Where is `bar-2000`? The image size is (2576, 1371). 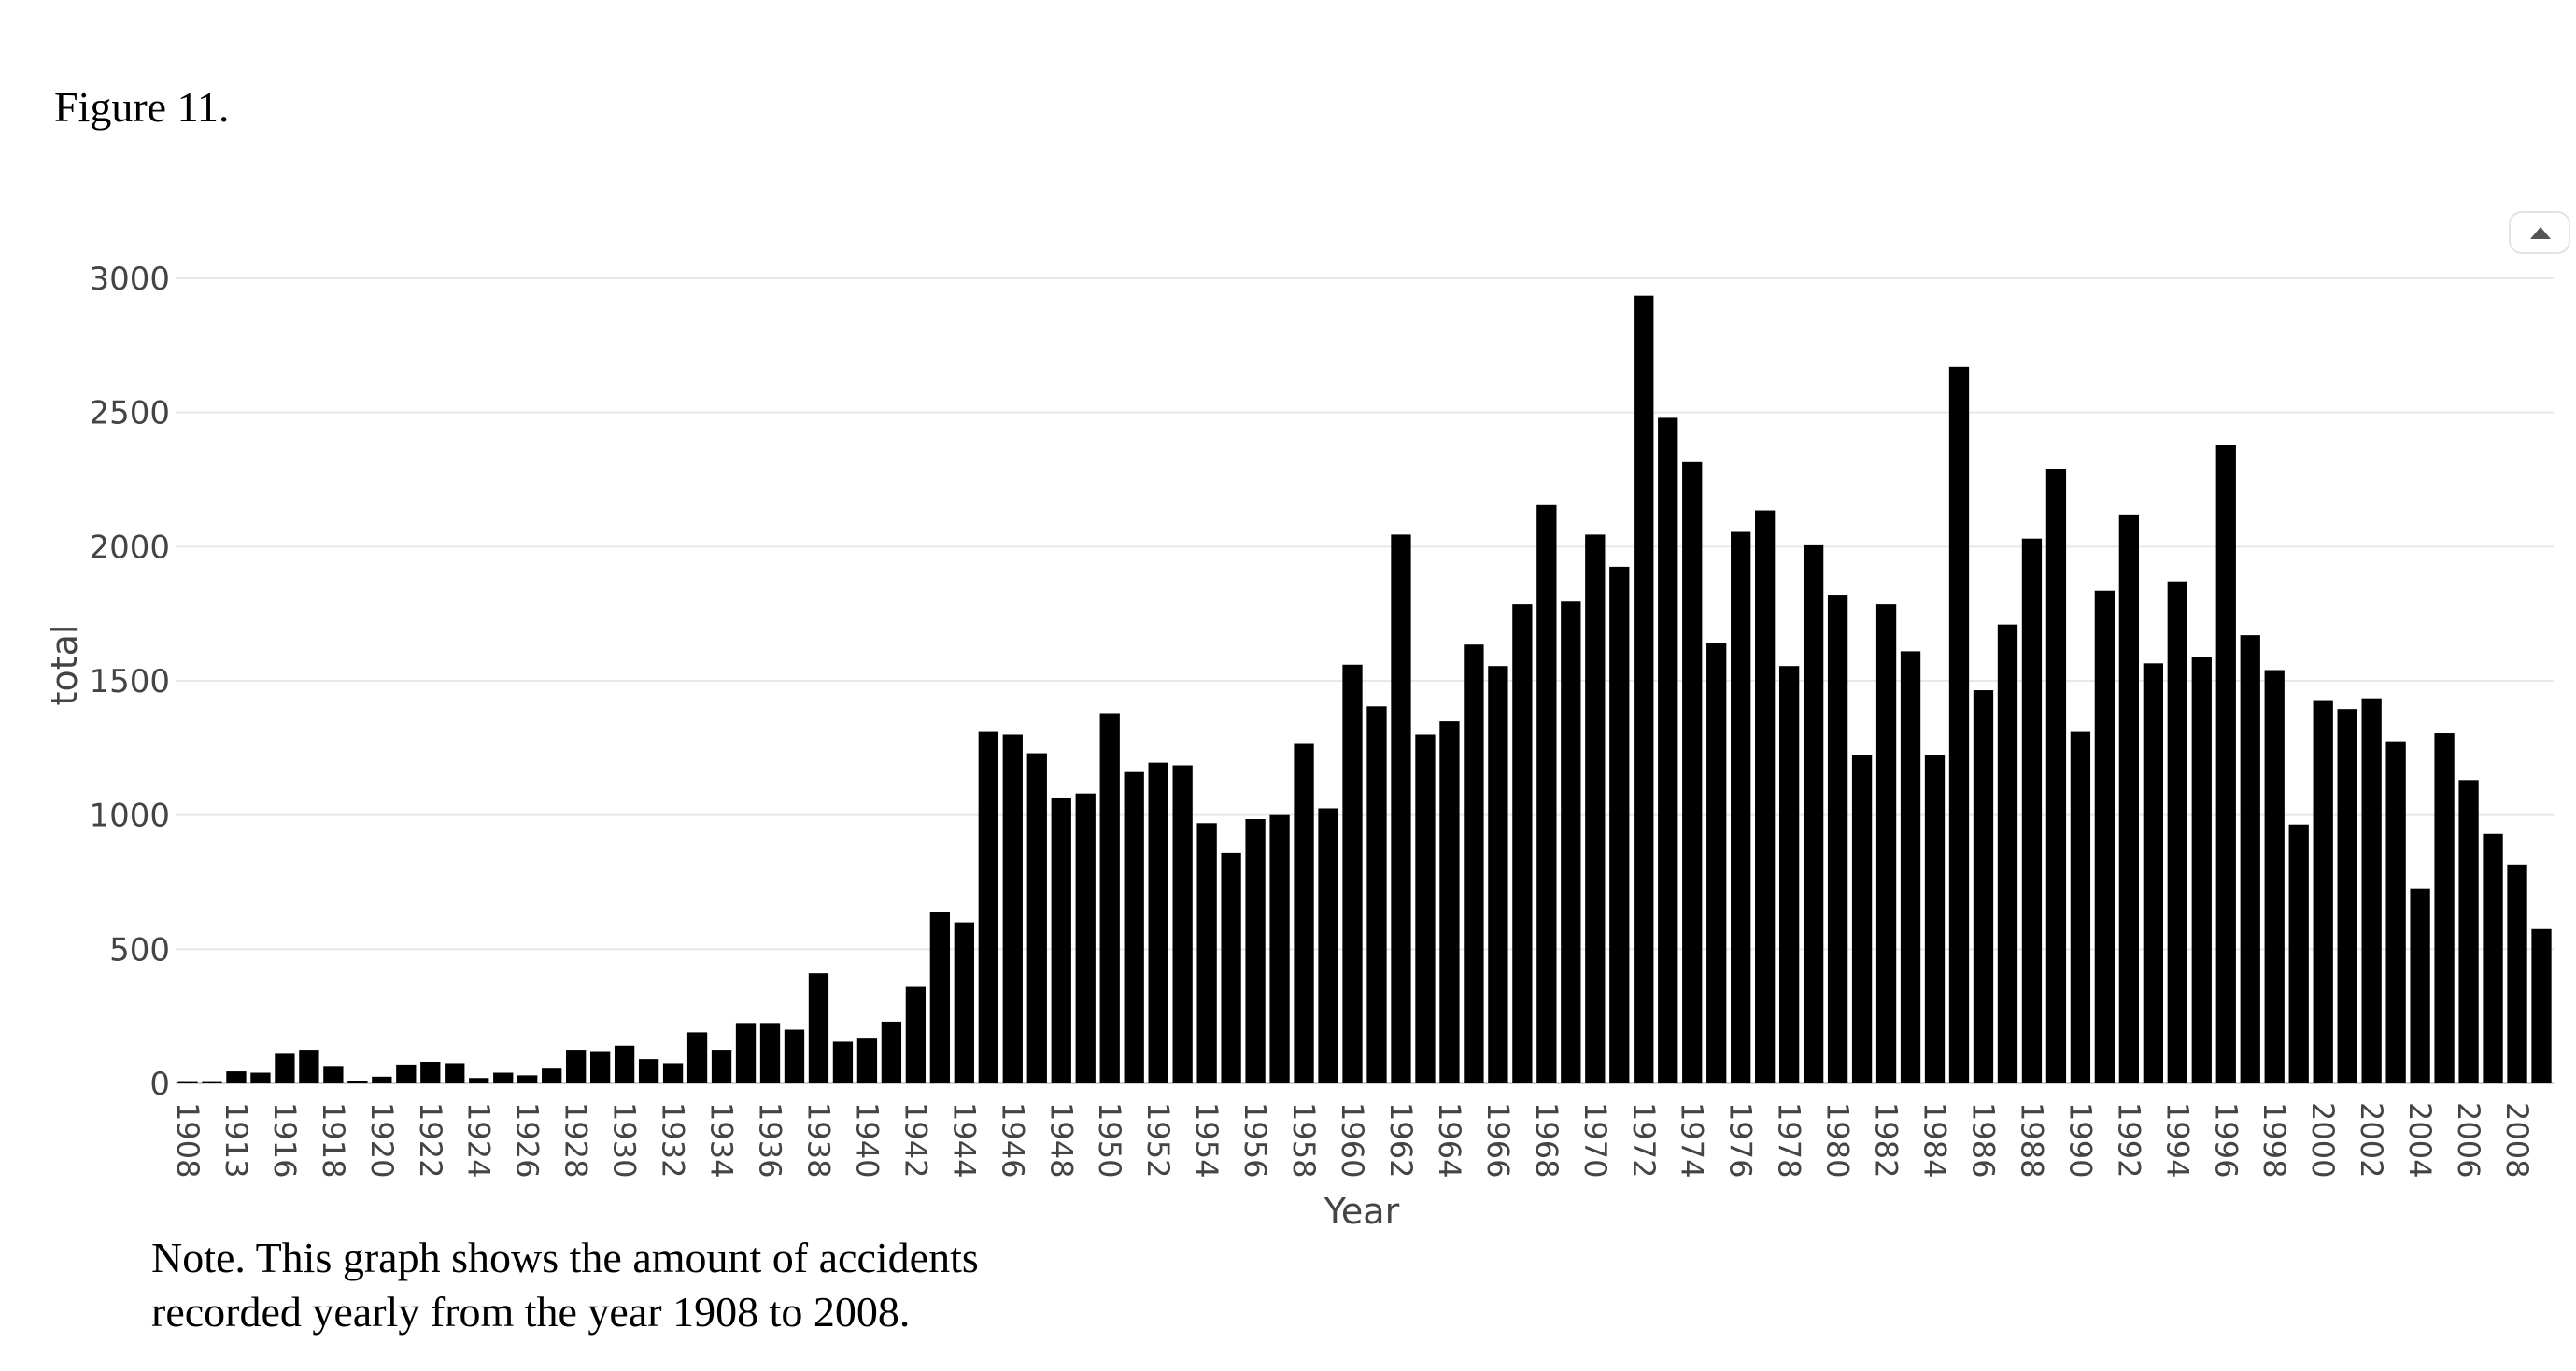
bar-2000 is located at coordinates (2323, 891).